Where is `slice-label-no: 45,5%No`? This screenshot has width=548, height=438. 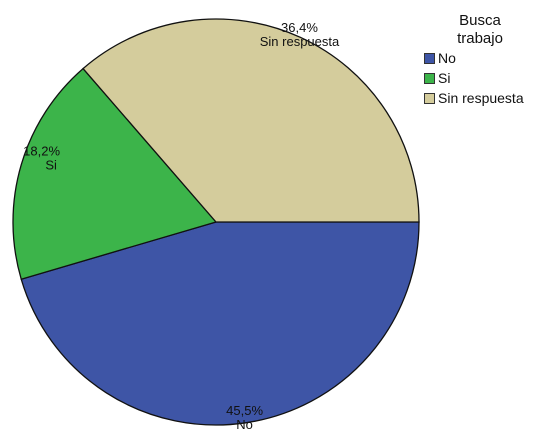
slice-label-no: 45,5%No is located at coordinates (244, 417).